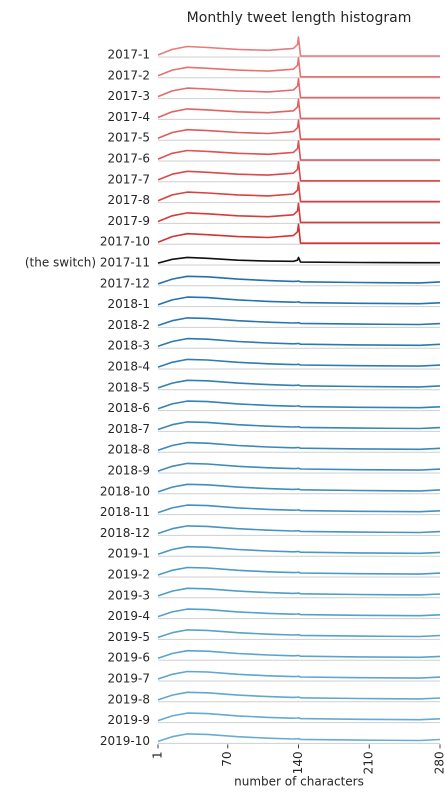 The image size is (445, 792). Describe the element at coordinates (128, 200) in the screenshot. I see `row-label: 2017-8` at that location.